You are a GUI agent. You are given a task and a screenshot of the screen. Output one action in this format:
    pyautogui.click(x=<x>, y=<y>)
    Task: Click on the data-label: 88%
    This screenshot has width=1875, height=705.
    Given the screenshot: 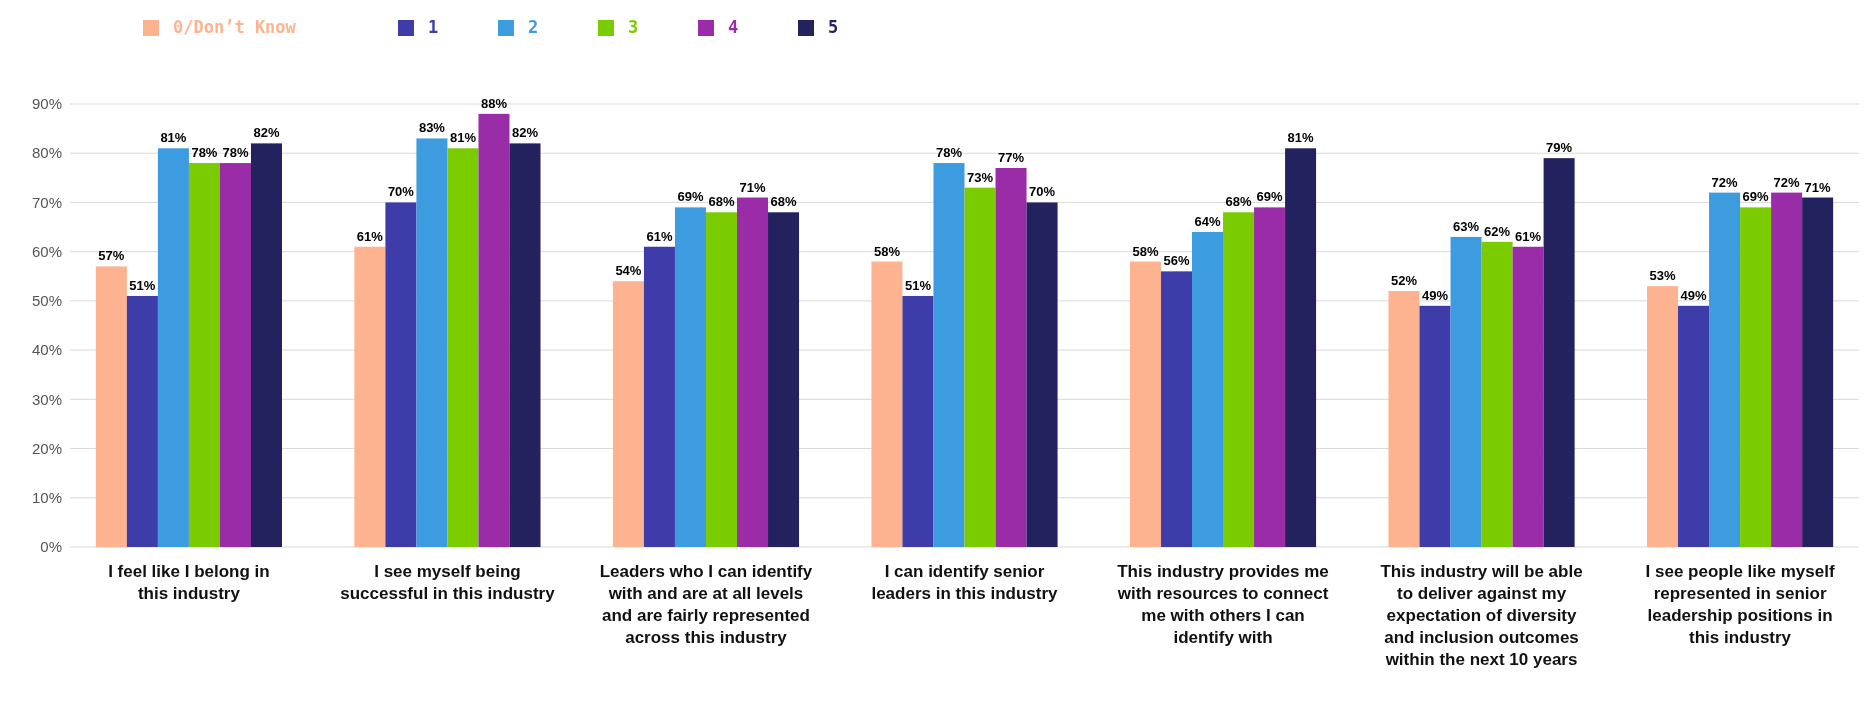 What is the action you would take?
    pyautogui.click(x=494, y=103)
    